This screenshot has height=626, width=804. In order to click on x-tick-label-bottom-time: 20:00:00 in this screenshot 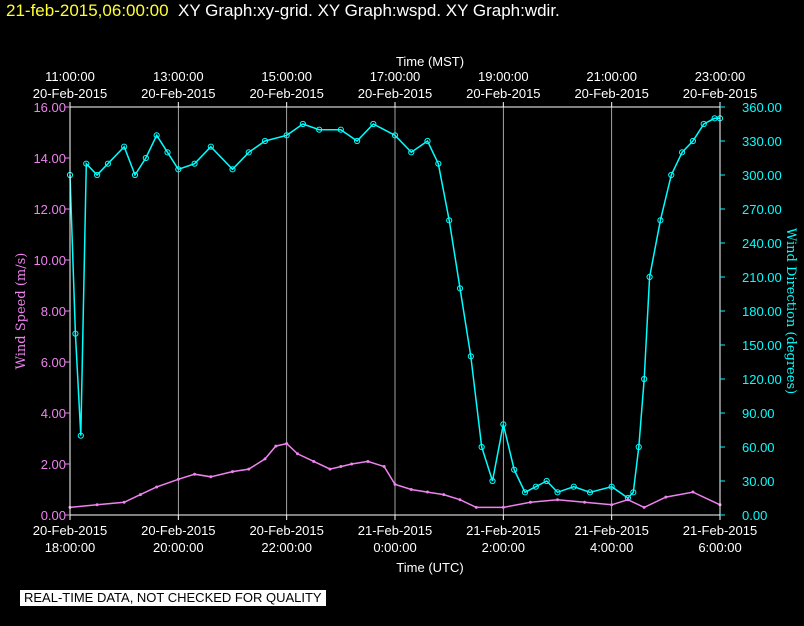, I will do `click(178, 547)`.